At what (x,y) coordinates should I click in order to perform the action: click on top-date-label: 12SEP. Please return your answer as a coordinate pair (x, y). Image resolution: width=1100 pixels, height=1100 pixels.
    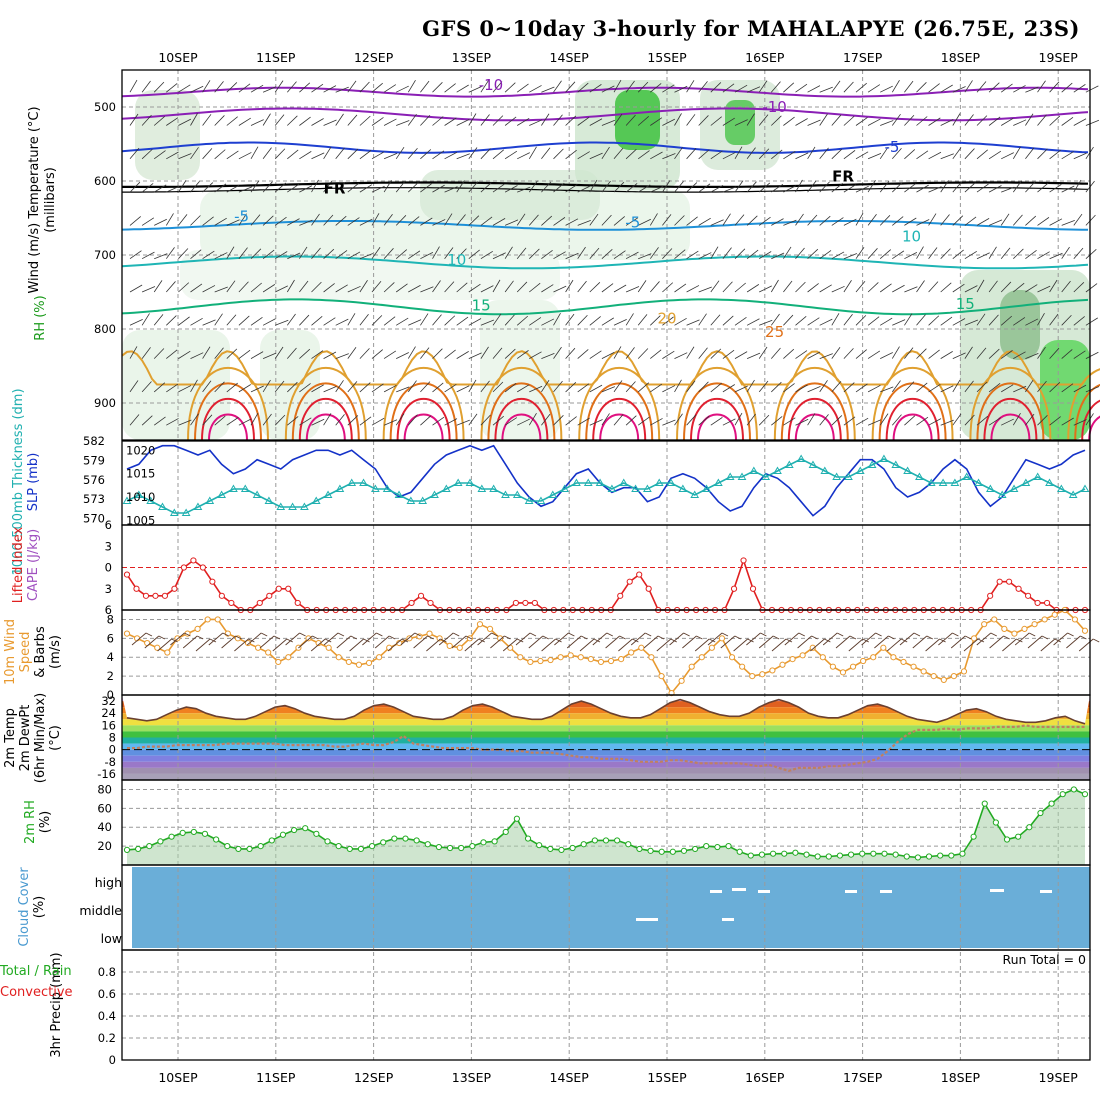
    Looking at the image, I should click on (374, 57).